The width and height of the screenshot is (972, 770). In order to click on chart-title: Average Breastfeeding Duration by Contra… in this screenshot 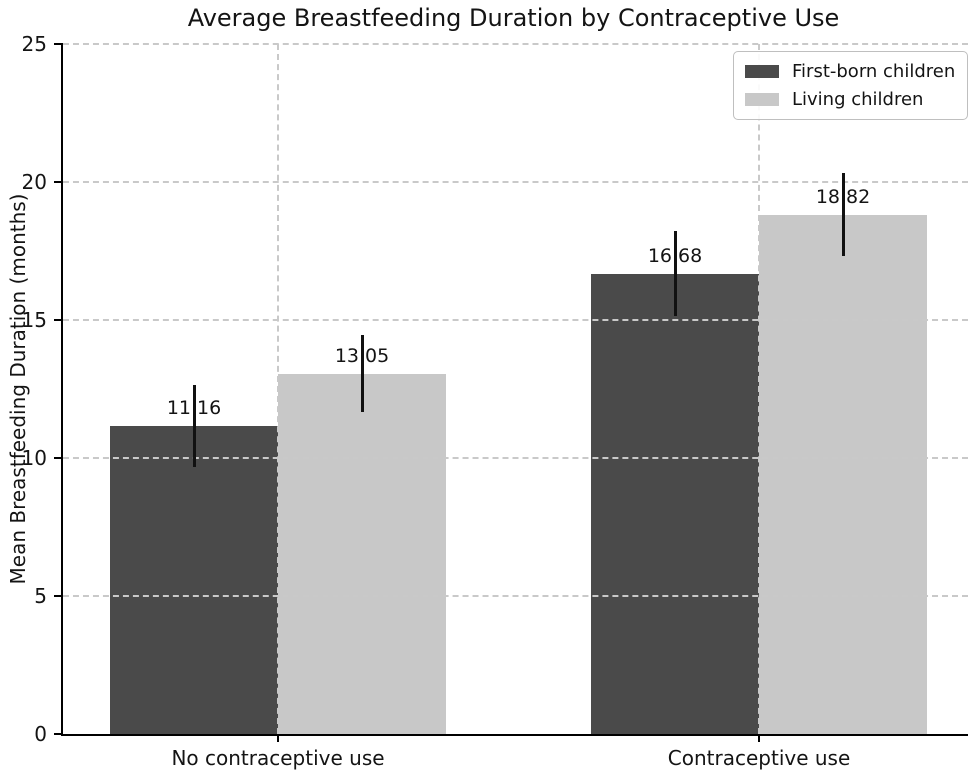, I will do `click(513, 18)`.